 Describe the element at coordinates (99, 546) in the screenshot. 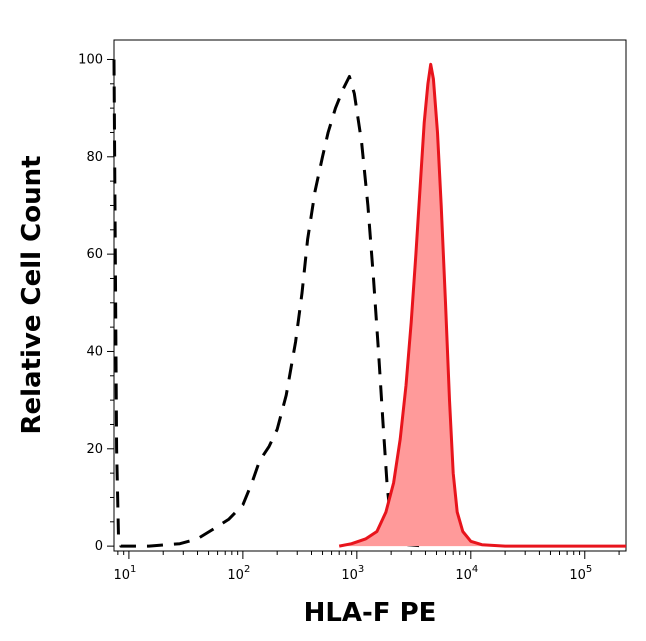

I see `y-tick-label: 0` at that location.